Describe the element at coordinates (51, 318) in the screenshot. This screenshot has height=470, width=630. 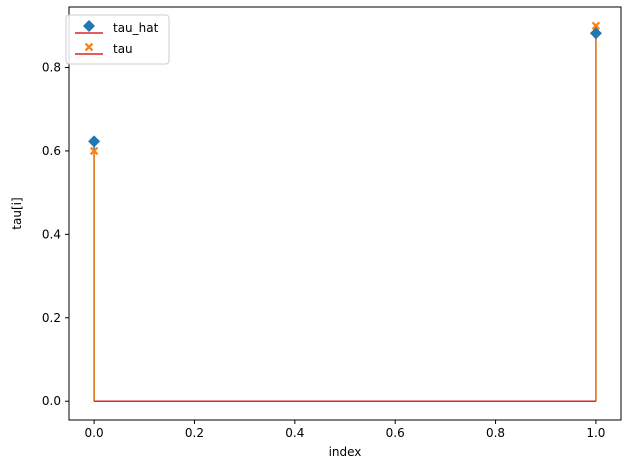
I see `y-tick-label: 0.2` at that location.